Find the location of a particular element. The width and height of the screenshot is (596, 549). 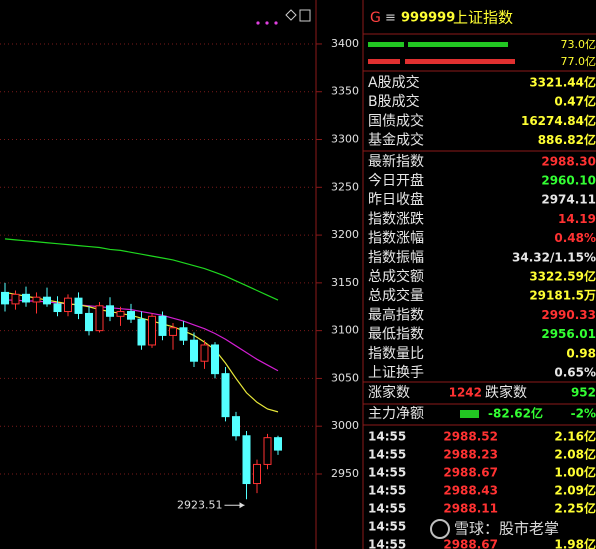

annotation-arrowhead is located at coordinates (242, 505).